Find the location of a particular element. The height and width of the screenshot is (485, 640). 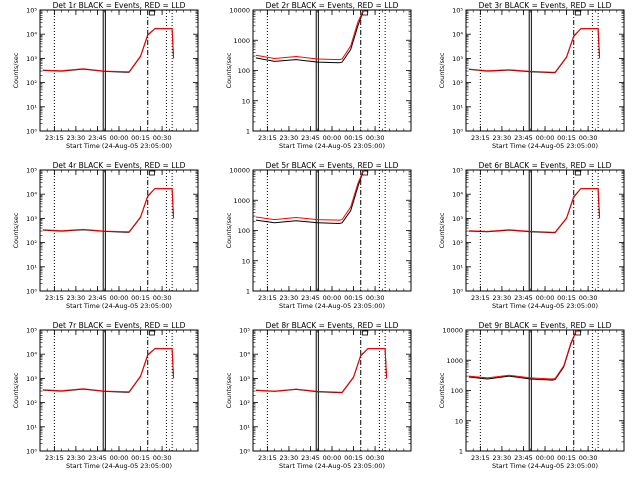

y-tick-label: 1000 is located at coordinates (241, 41).